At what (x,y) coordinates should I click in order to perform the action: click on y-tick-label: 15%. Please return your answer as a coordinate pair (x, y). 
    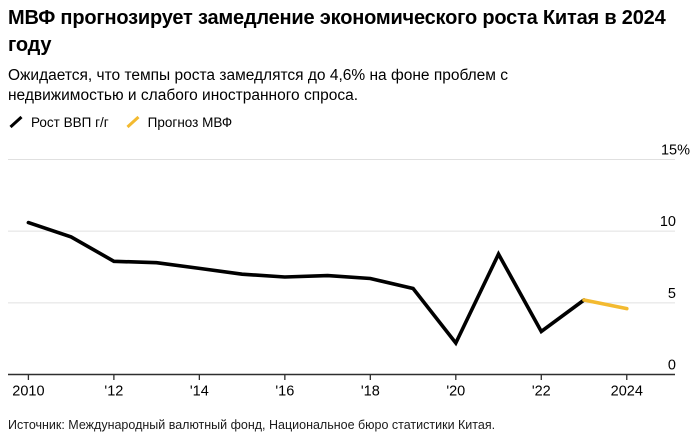
    Looking at the image, I should click on (675, 151).